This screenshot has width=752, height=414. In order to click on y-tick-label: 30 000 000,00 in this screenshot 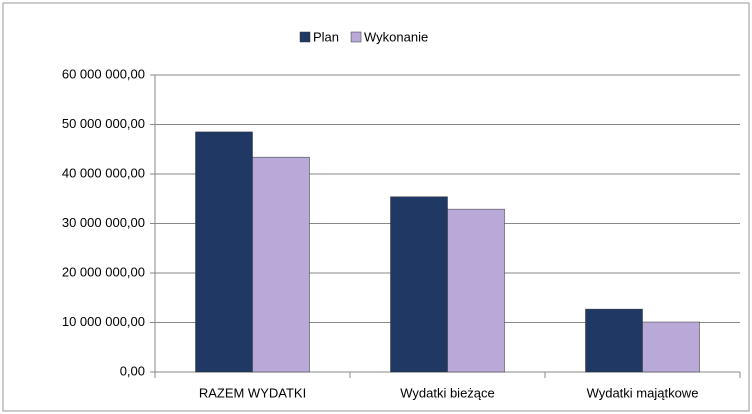, I will do `click(103, 222)`.